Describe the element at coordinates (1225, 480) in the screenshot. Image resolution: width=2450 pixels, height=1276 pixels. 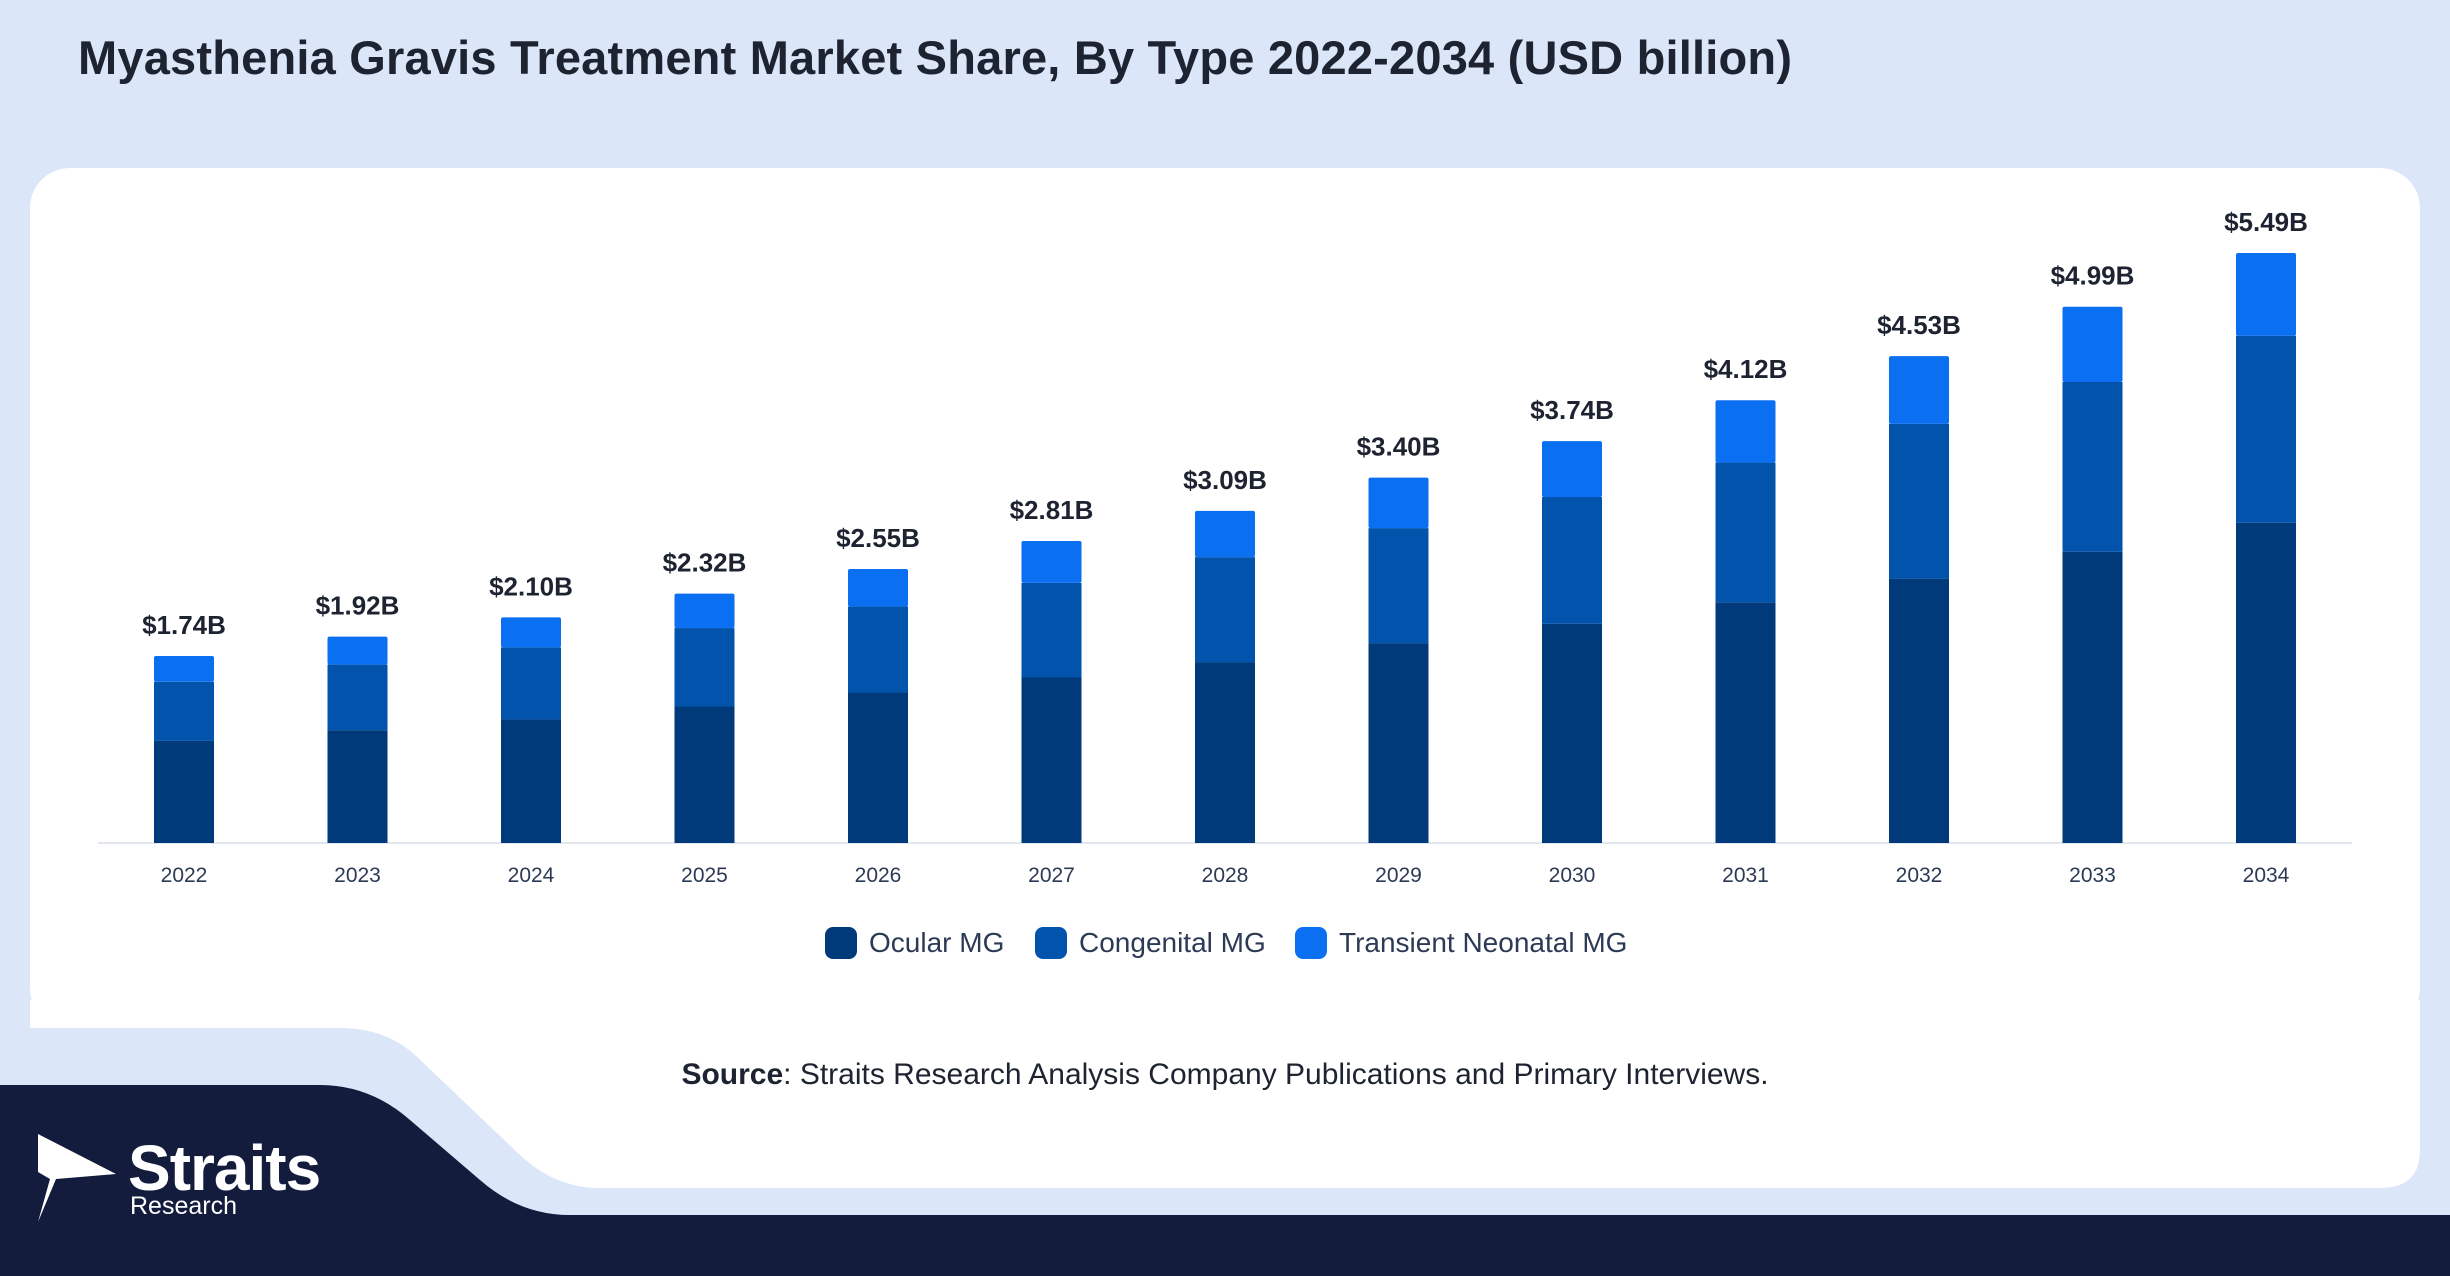
I see `total-label-2028: $3.09B` at that location.